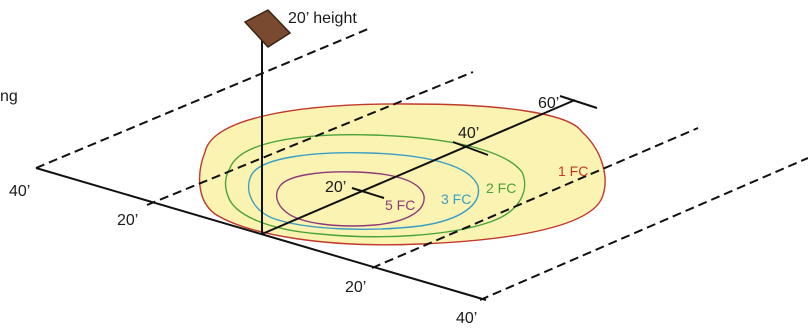 The image size is (808, 330). I want to click on fixture-box-icon, so click(267, 28).